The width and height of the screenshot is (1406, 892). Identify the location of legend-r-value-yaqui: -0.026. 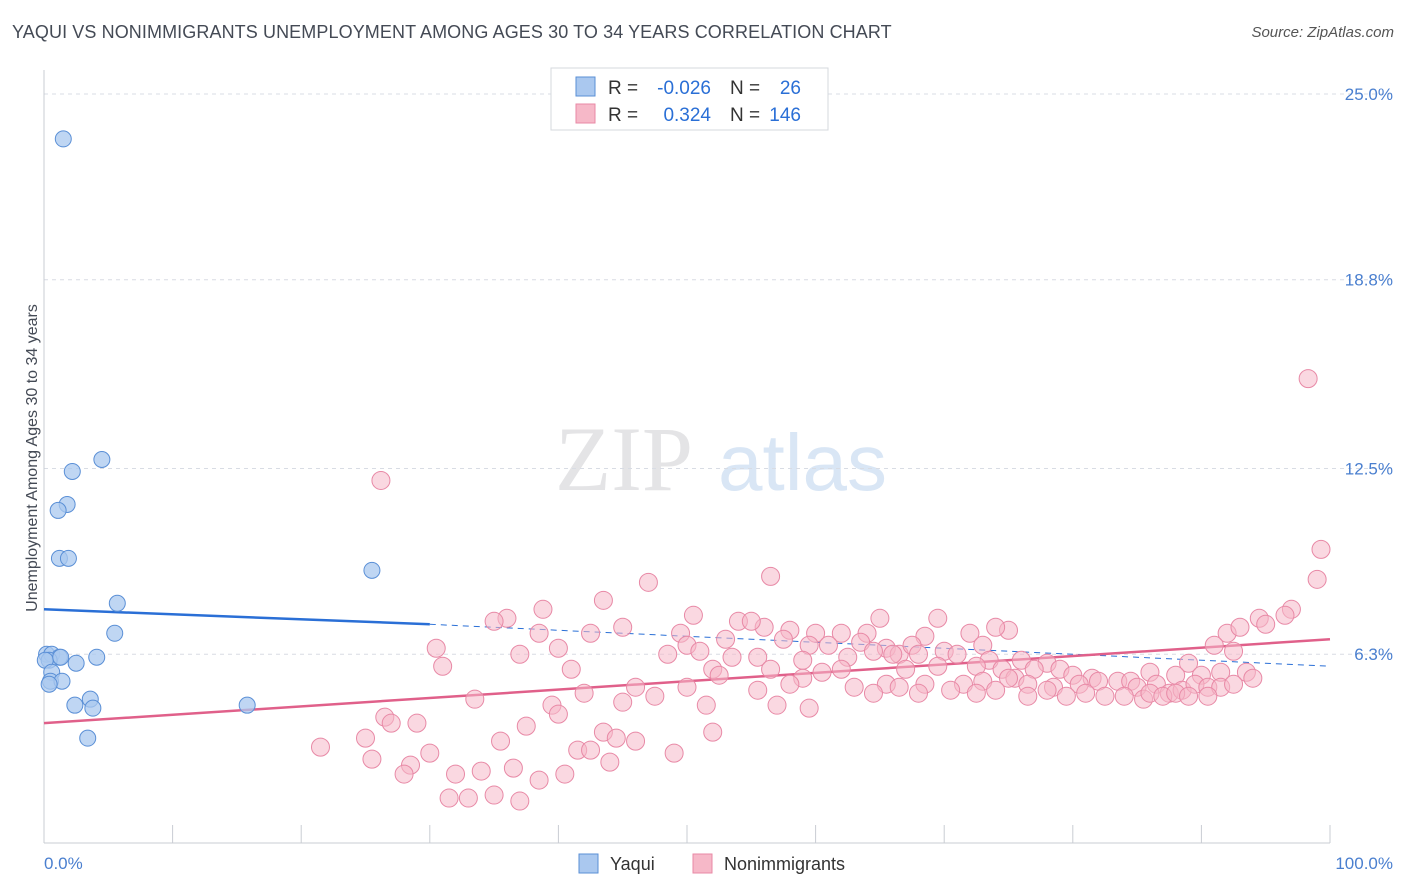
(684, 88).